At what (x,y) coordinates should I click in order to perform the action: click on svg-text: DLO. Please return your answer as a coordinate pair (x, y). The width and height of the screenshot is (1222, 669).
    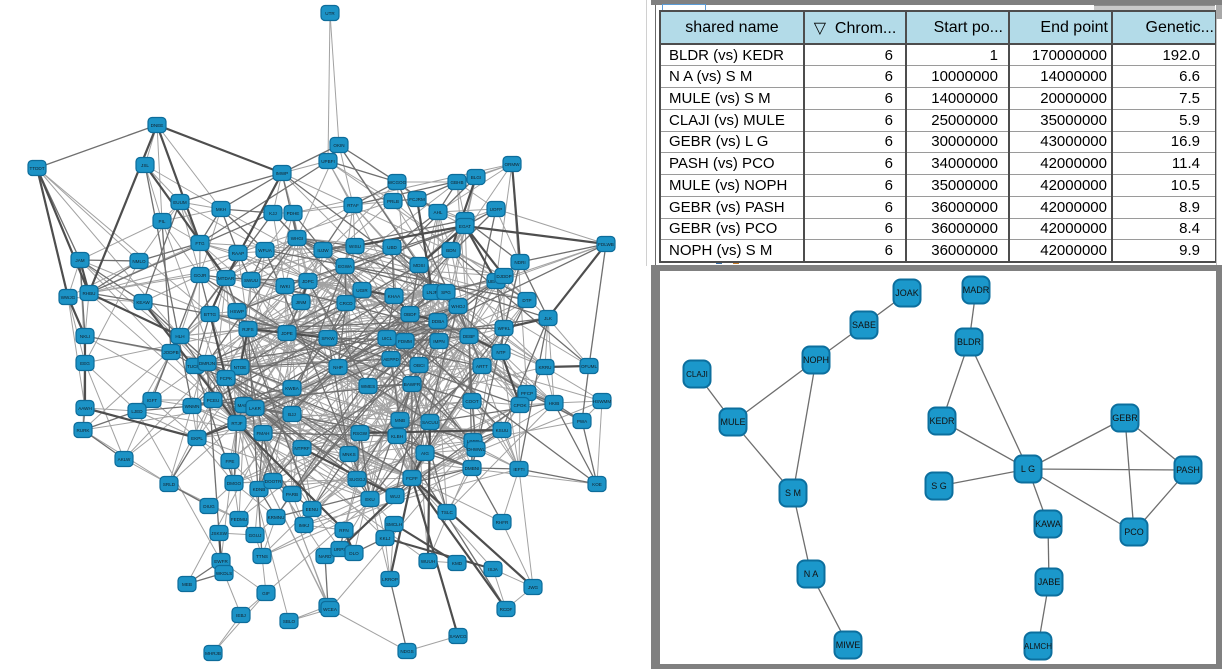
    Looking at the image, I should click on (354, 553).